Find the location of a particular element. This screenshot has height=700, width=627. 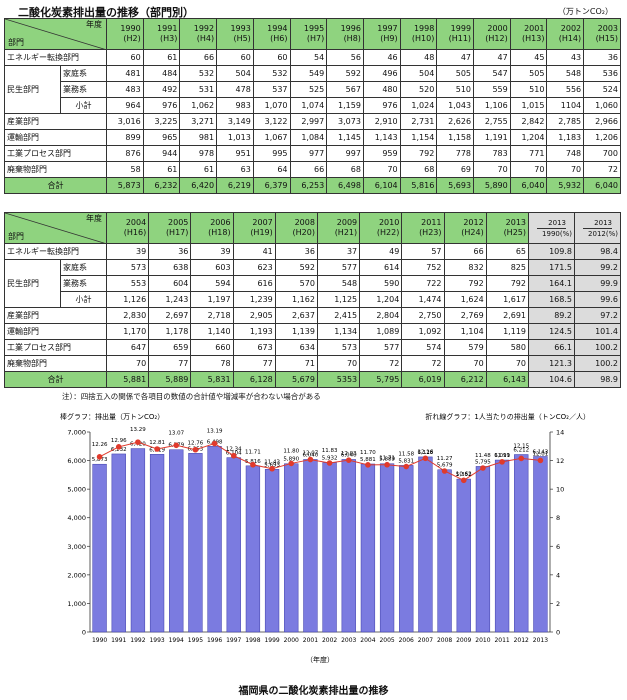

cell-process: 977 is located at coordinates (308, 153).